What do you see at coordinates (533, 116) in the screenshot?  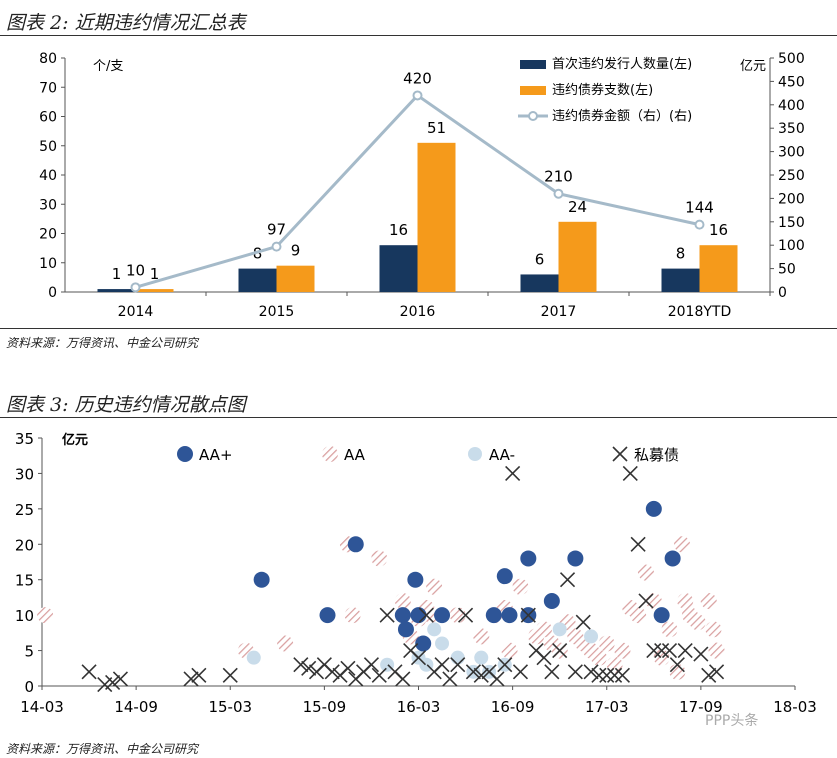 I see `legend-swatch-marker` at bounding box center [533, 116].